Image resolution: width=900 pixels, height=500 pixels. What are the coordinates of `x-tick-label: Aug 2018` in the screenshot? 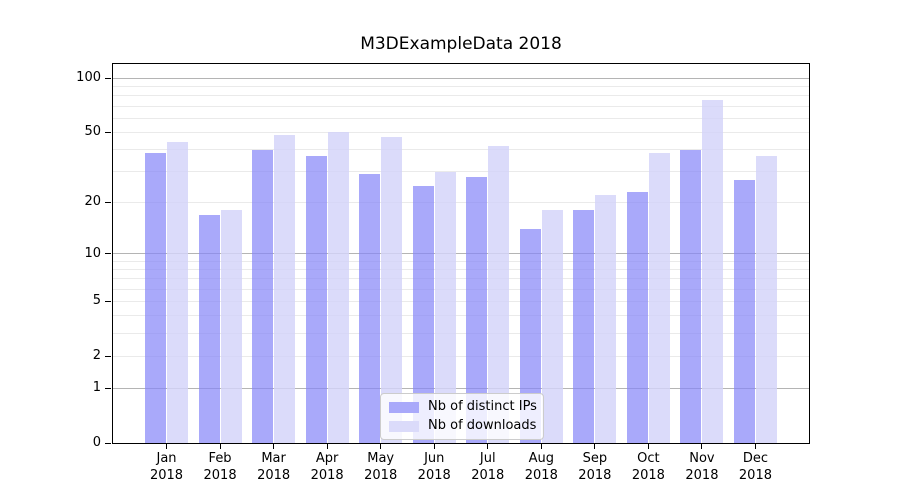 It's located at (541, 467).